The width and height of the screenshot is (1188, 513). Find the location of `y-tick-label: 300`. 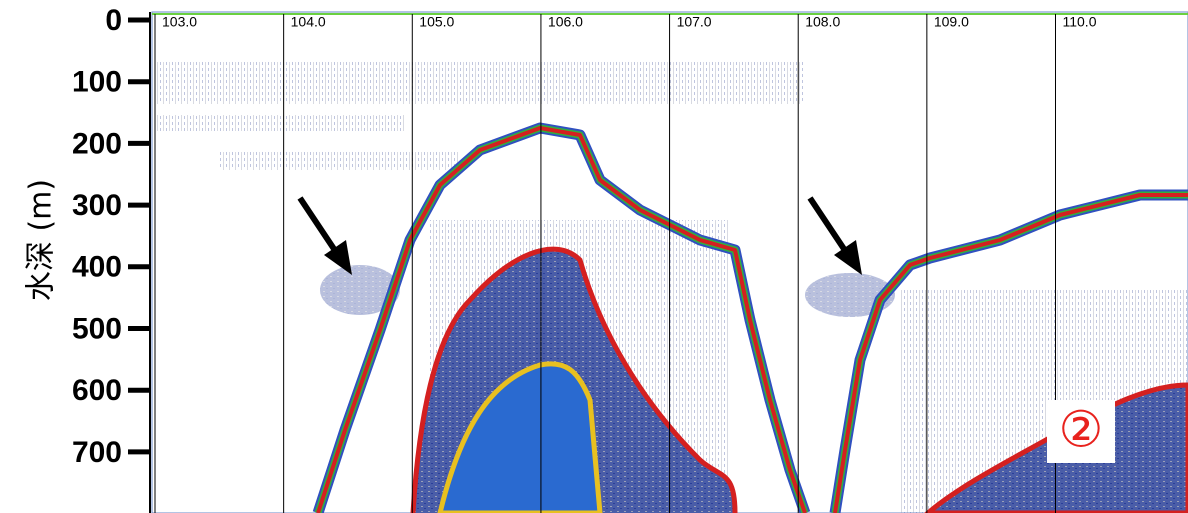

y-tick-label: 300 is located at coordinates (97, 205).